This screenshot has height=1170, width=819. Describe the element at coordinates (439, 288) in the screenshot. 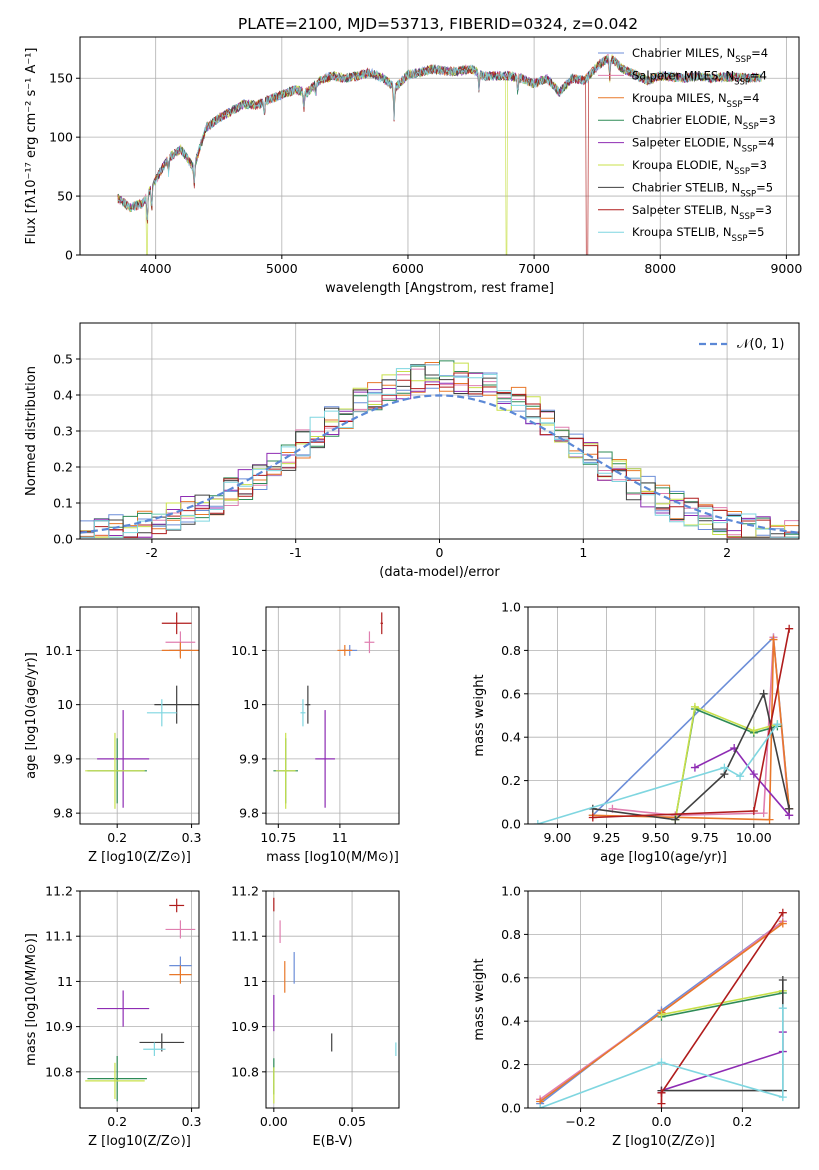

I see `x-axis-label: wavelength [Angstrom, rest frame]` at that location.